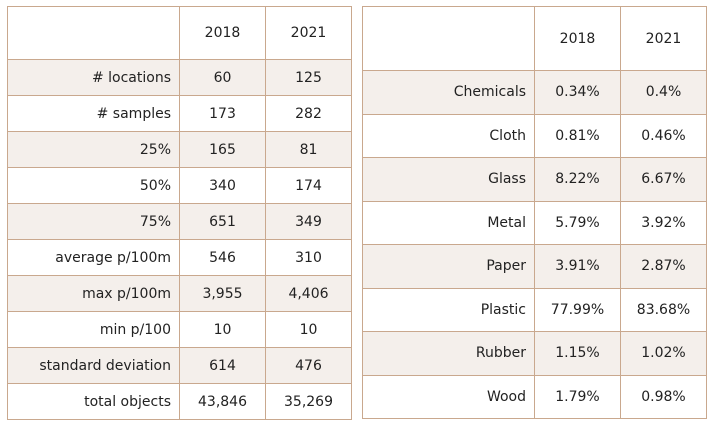 The height and width of the screenshot is (424, 712). Describe the element at coordinates (448, 179) in the screenshot. I see `row-label: Glass` at that location.